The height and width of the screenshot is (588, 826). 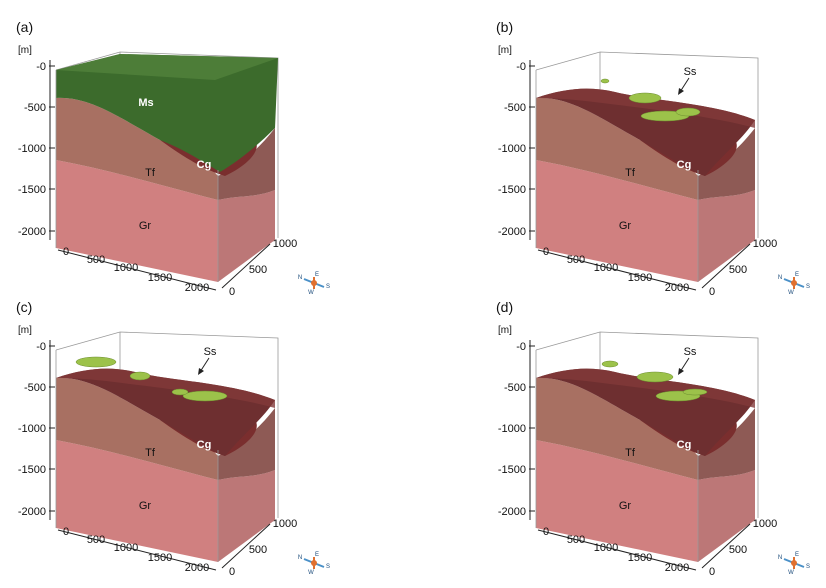 I want to click on box-frame-back, so click(x=167, y=144).